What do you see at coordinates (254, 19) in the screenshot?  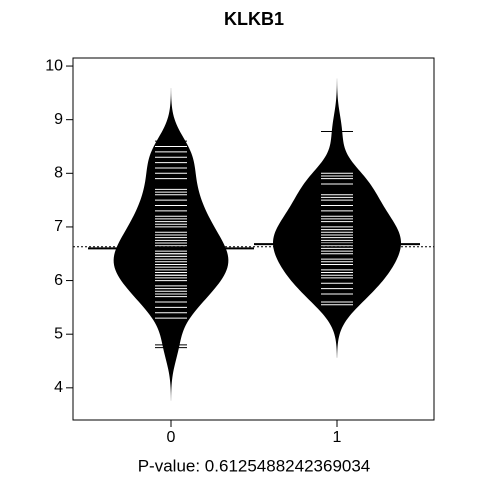 I see `chart-title: KLKB1` at bounding box center [254, 19].